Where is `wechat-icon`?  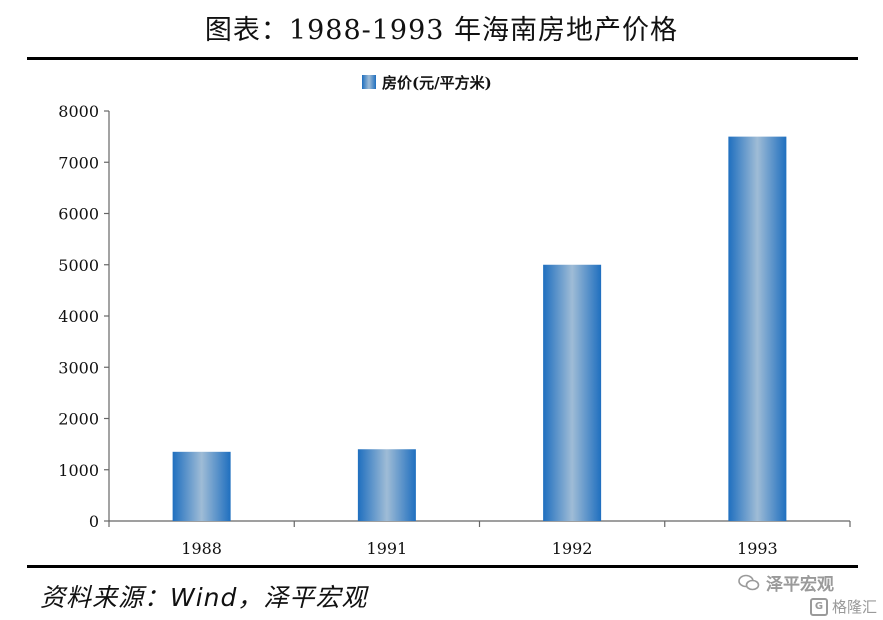 wechat-icon is located at coordinates (749, 582).